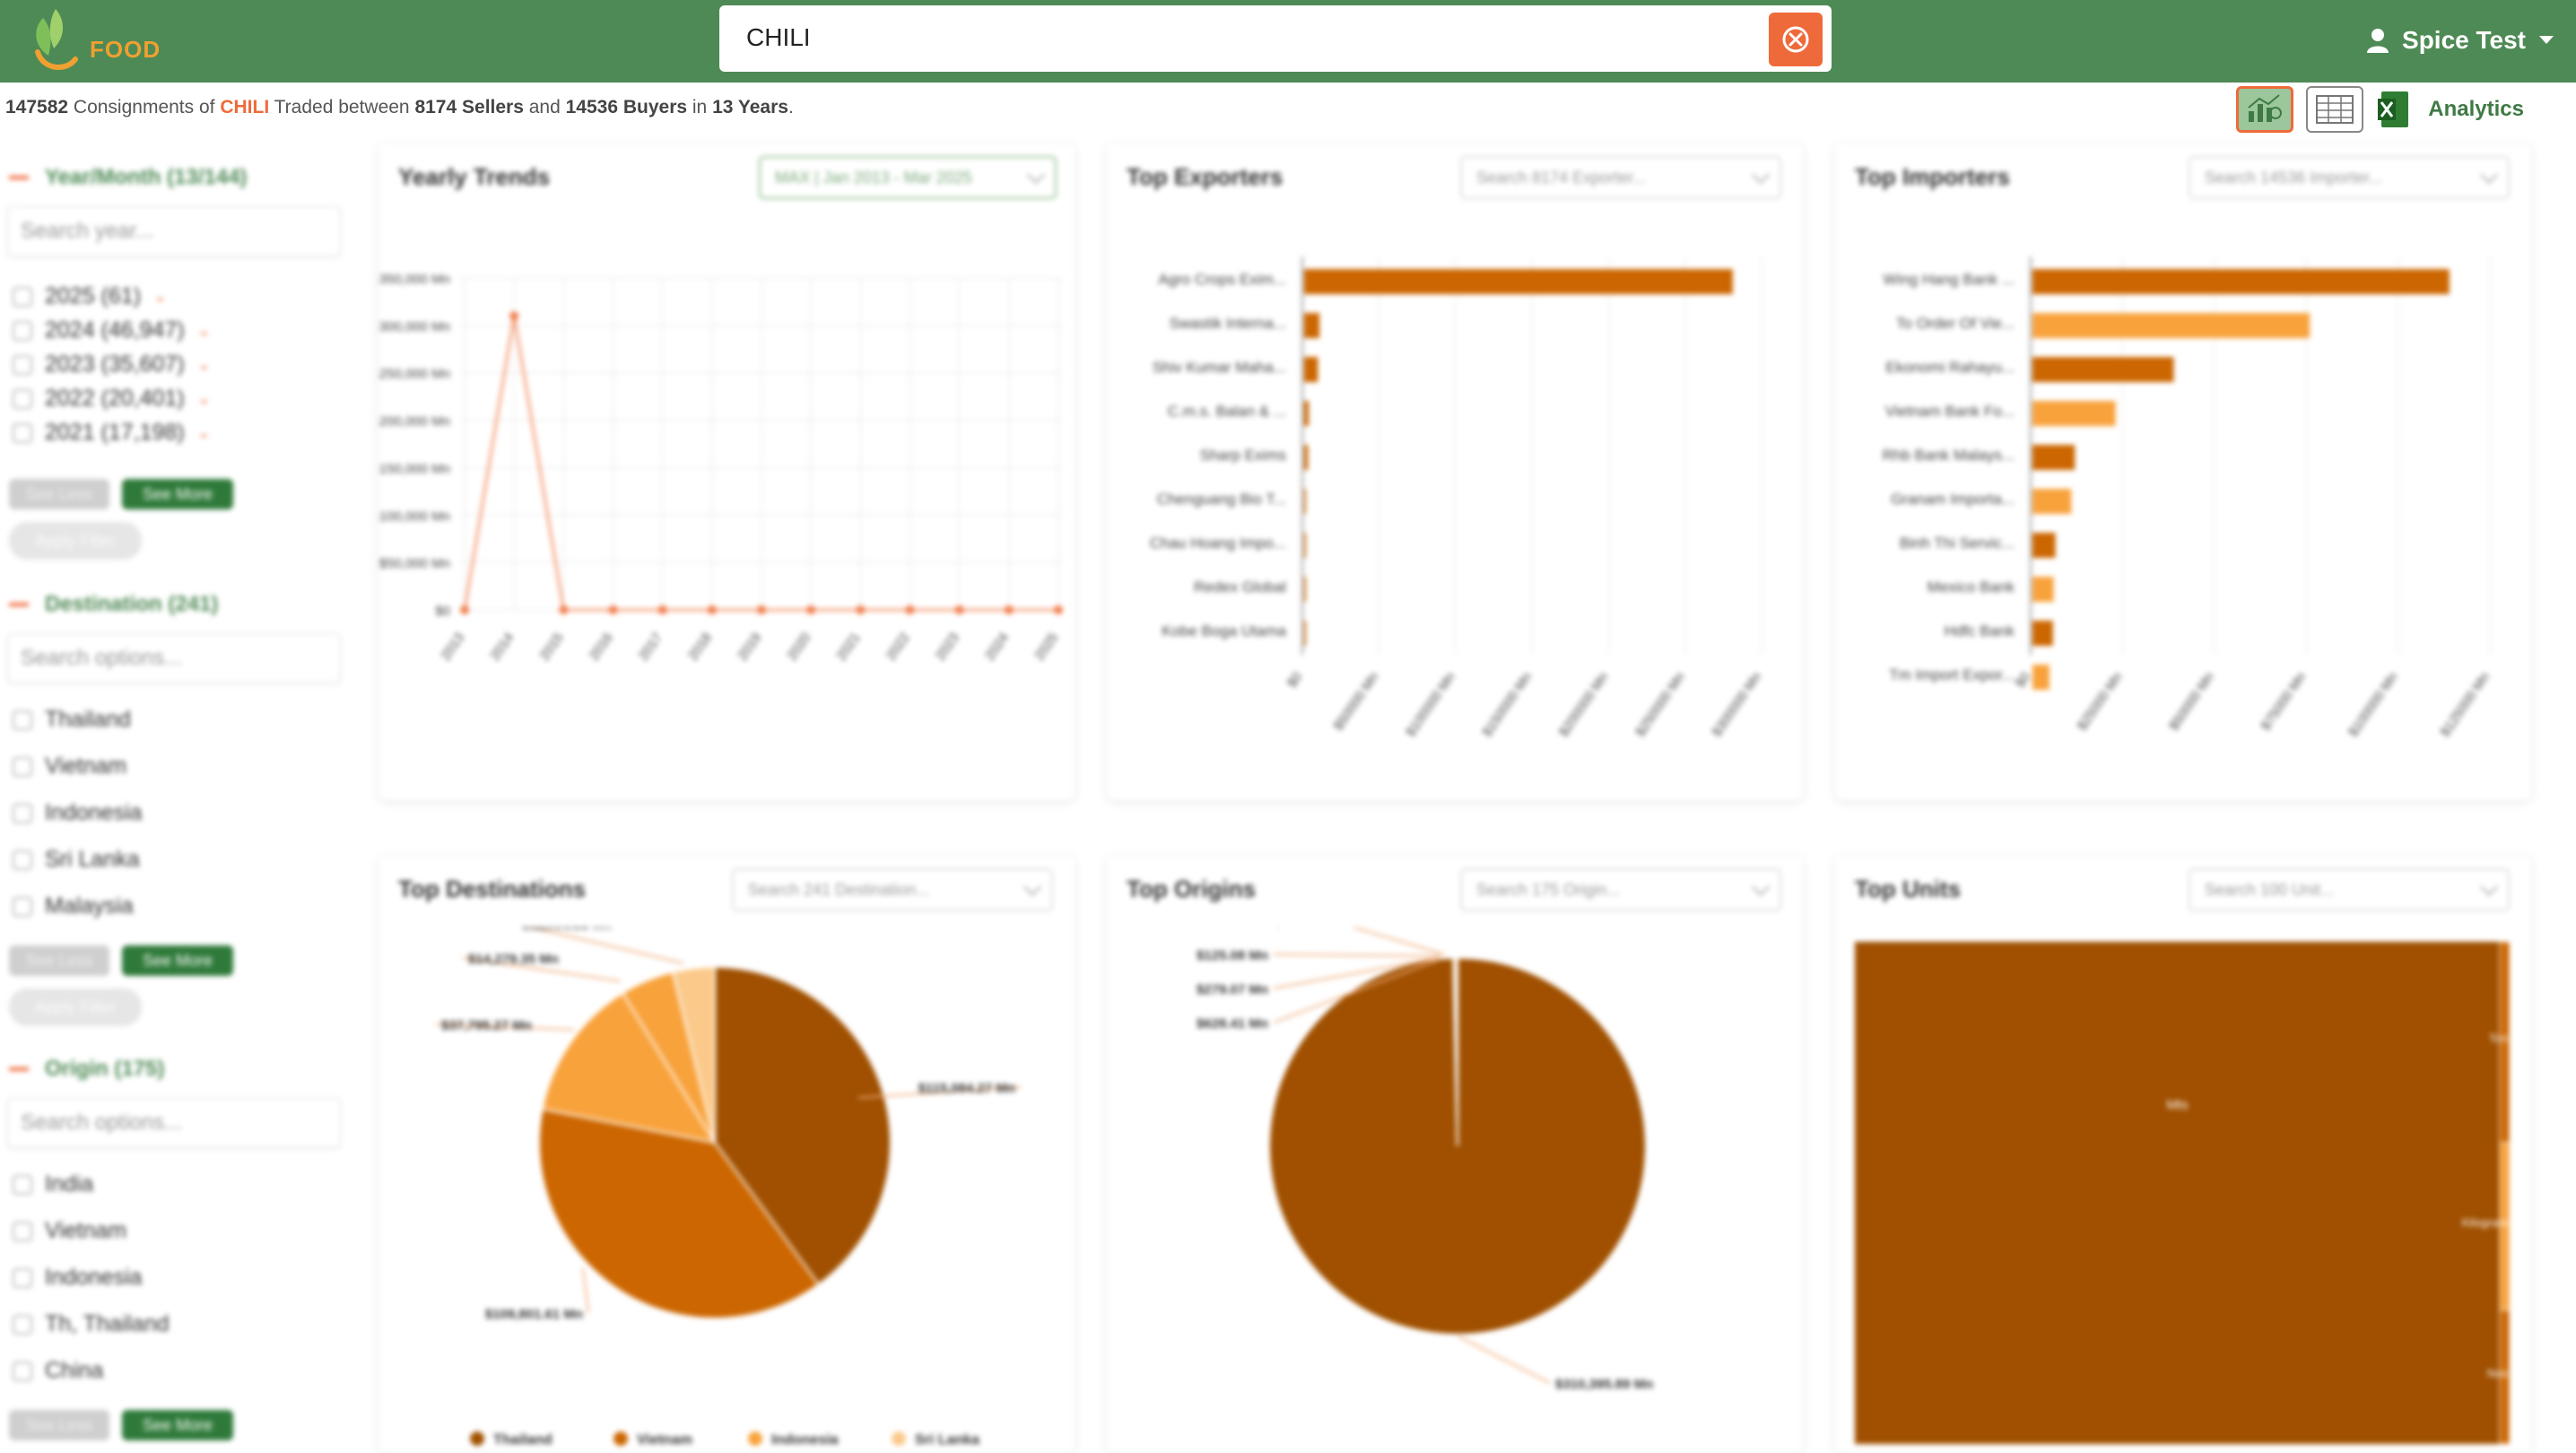  What do you see at coordinates (121, 960) in the screenshot?
I see `destination-more-less: See Less See More` at bounding box center [121, 960].